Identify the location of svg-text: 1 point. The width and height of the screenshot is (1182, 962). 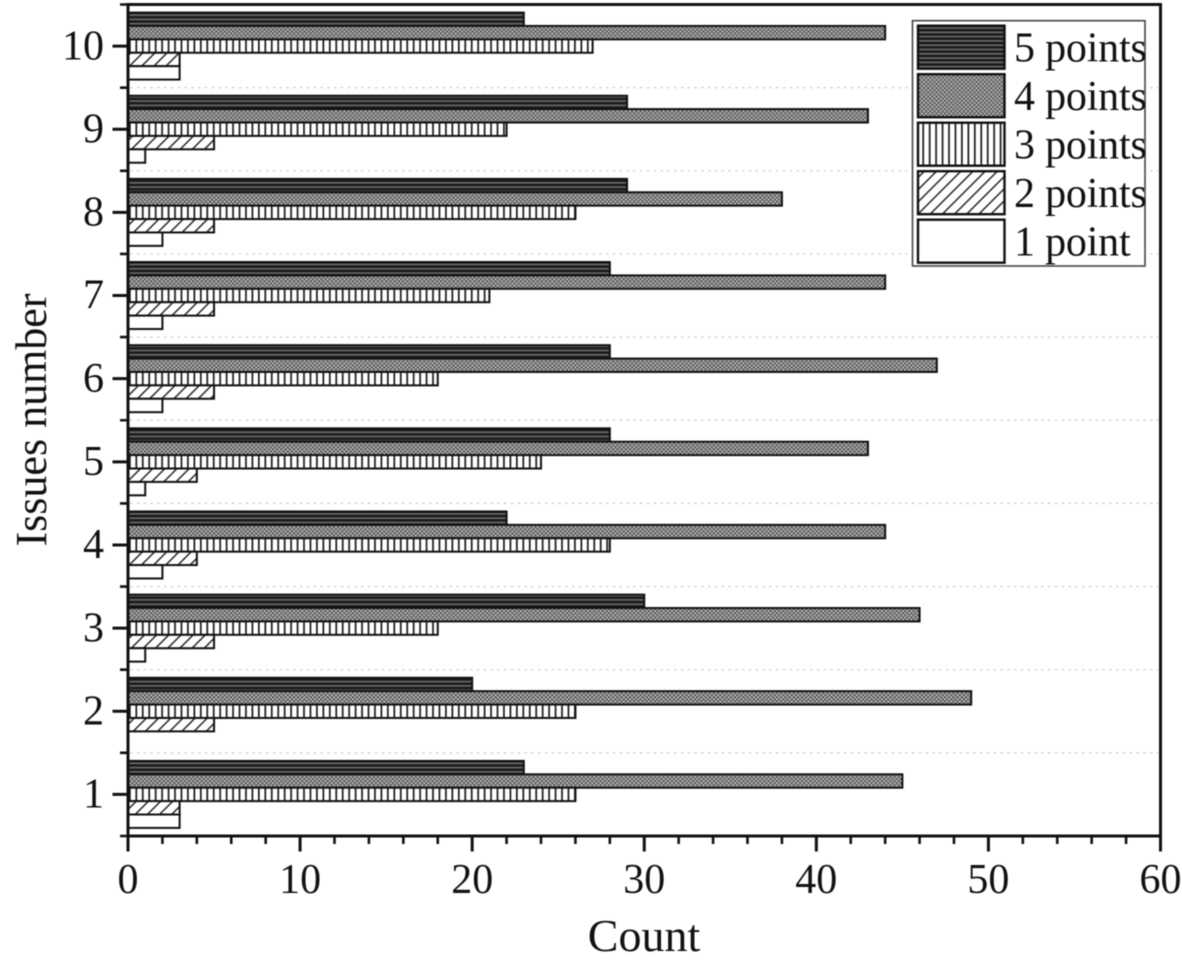
(1072, 243).